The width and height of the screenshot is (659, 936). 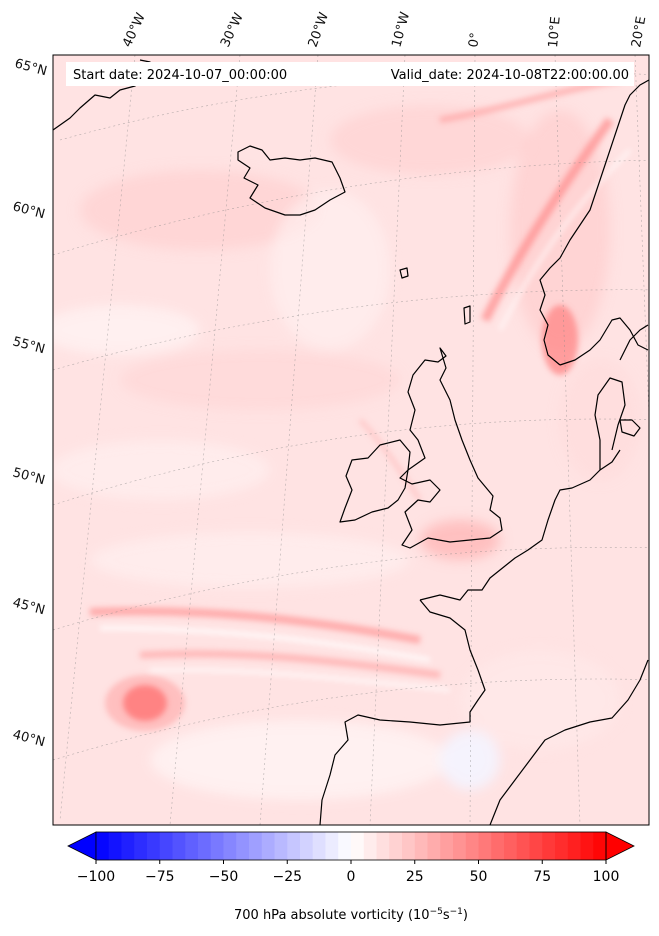 What do you see at coordinates (96, 877) in the screenshot?
I see `colorbar-tick-label: −100` at bounding box center [96, 877].